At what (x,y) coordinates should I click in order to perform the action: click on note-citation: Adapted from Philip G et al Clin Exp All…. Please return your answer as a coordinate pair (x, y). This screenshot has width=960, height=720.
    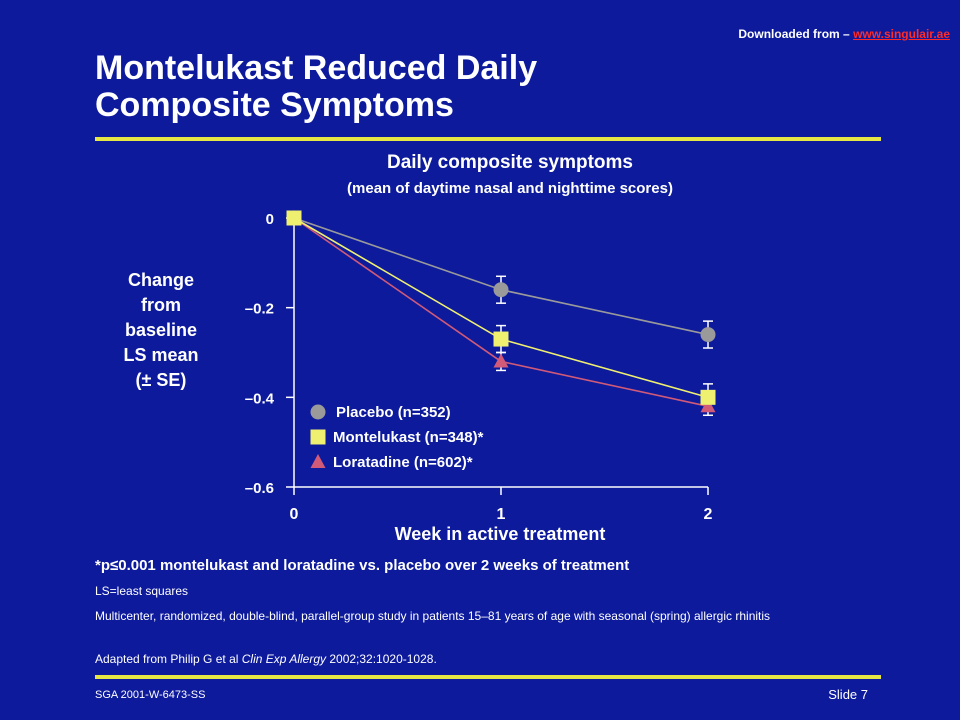
    Looking at the image, I should click on (266, 659).